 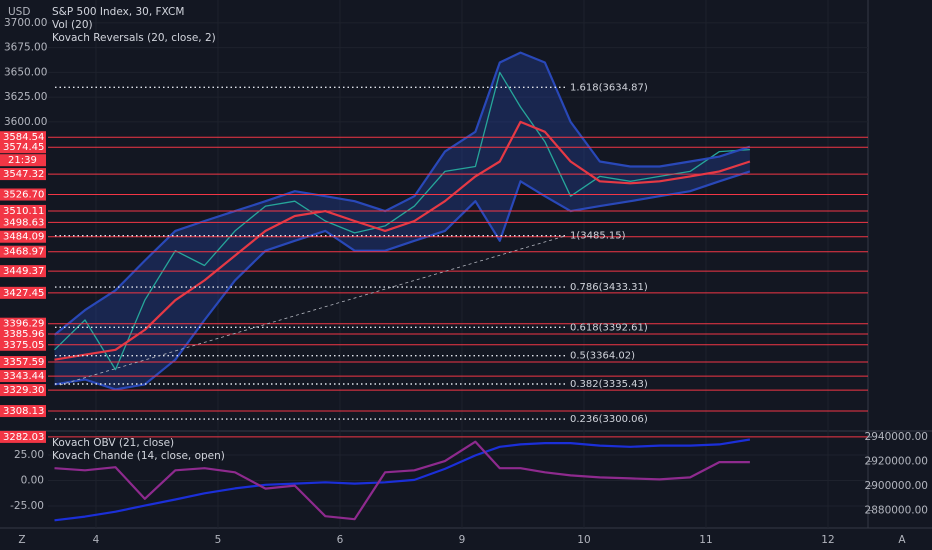 I want to click on y2-tick-label: 2920000.00, so click(x=896, y=462).